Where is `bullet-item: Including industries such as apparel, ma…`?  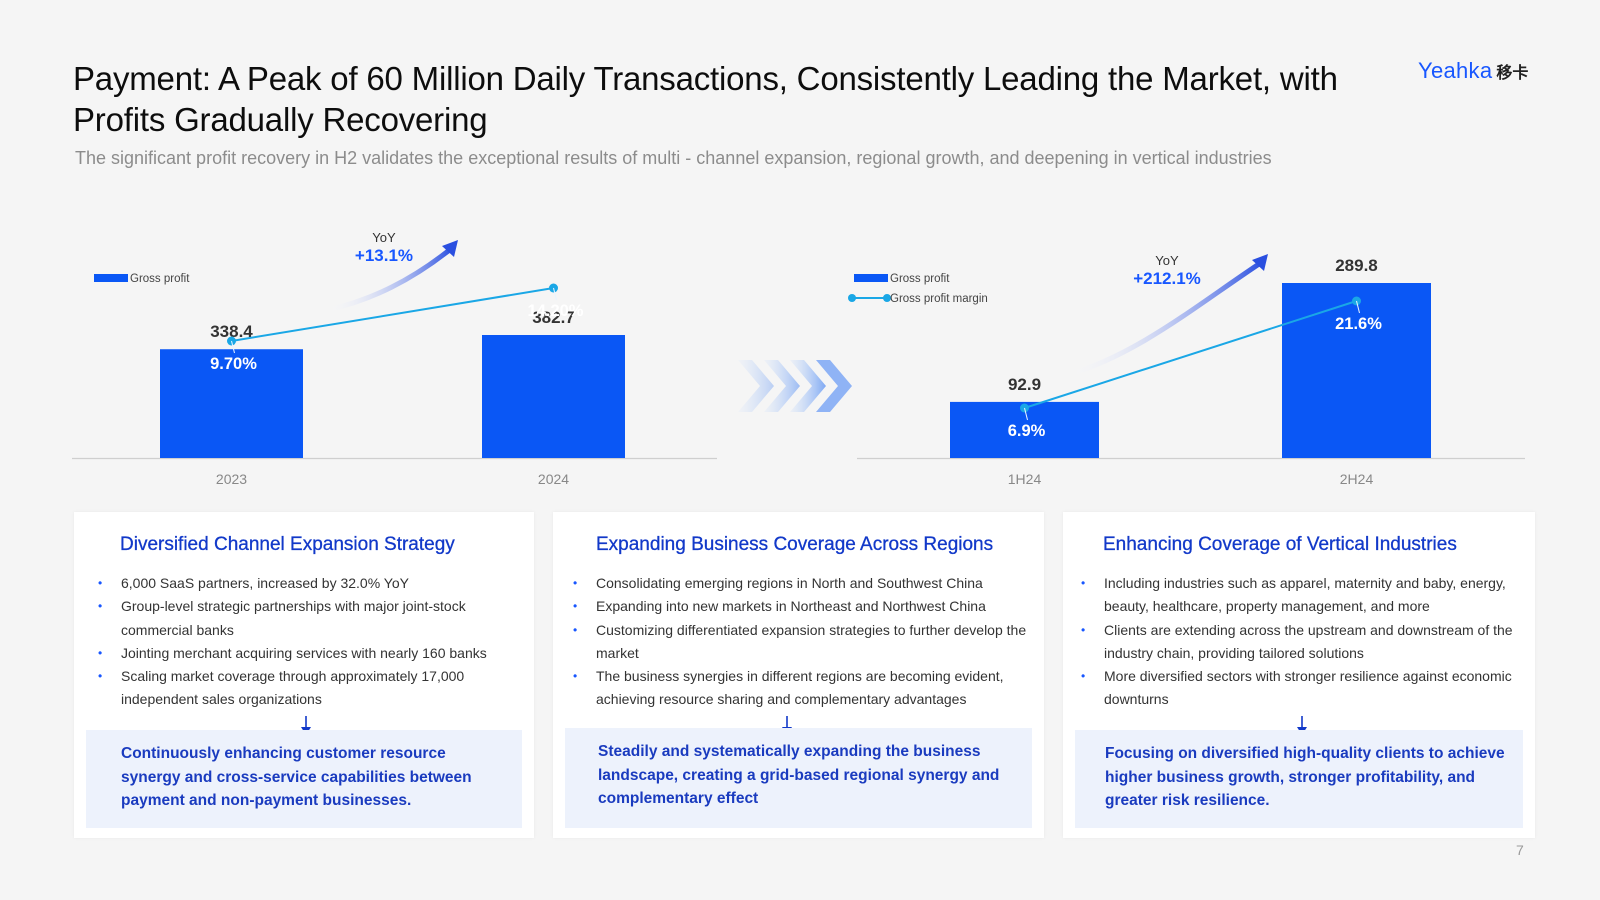
bullet-item: Including industries such as apparel, ma… is located at coordinates (1301, 595).